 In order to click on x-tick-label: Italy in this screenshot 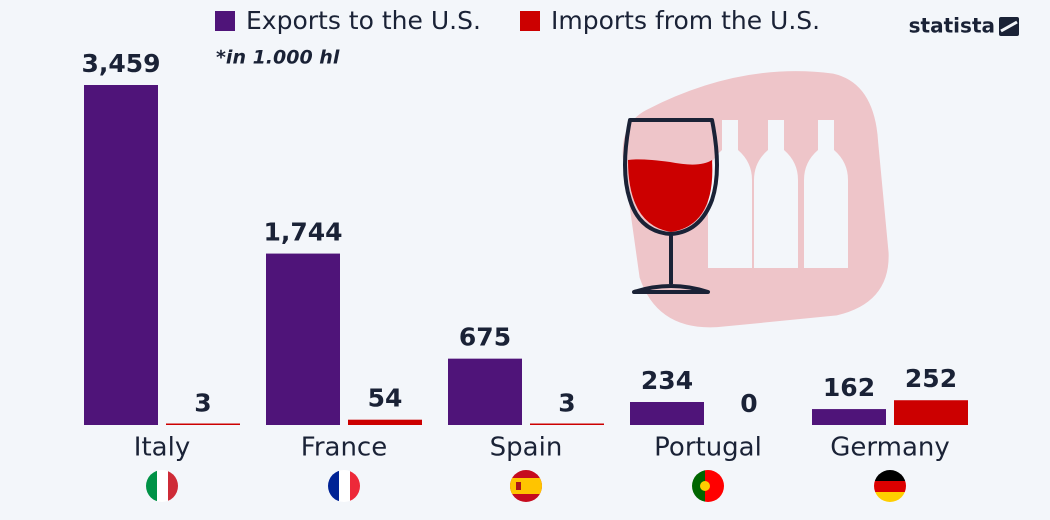, I will do `click(162, 448)`.